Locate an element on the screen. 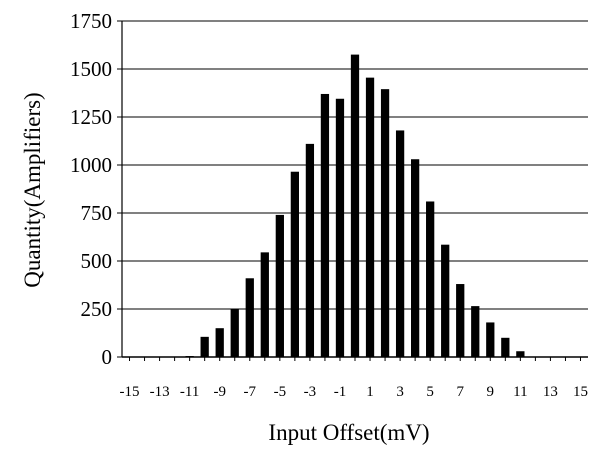 Image resolution: width=593 pixels, height=451 pixels. bar--5 is located at coordinates (279, 285).